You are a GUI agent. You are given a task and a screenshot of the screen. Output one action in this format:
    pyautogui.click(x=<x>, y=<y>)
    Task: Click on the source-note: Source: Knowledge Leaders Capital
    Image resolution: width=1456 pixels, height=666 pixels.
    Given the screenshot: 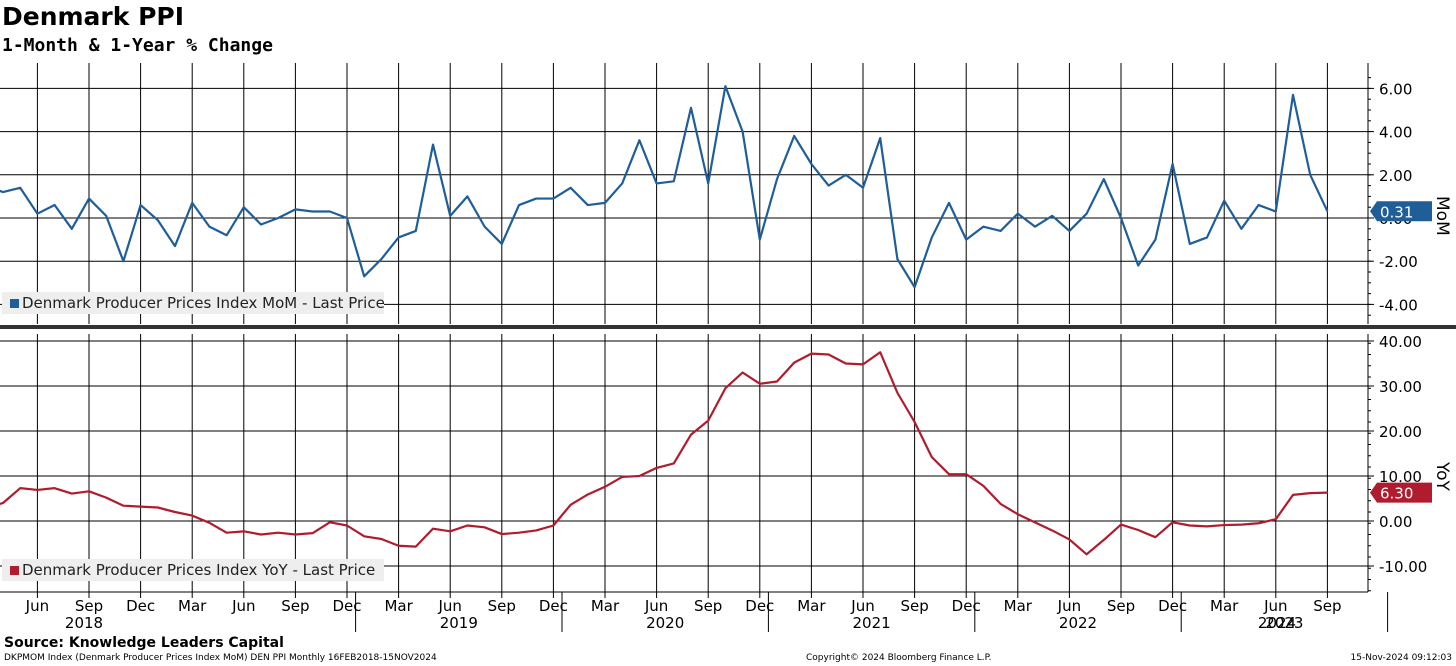 What is the action you would take?
    pyautogui.click(x=144, y=643)
    